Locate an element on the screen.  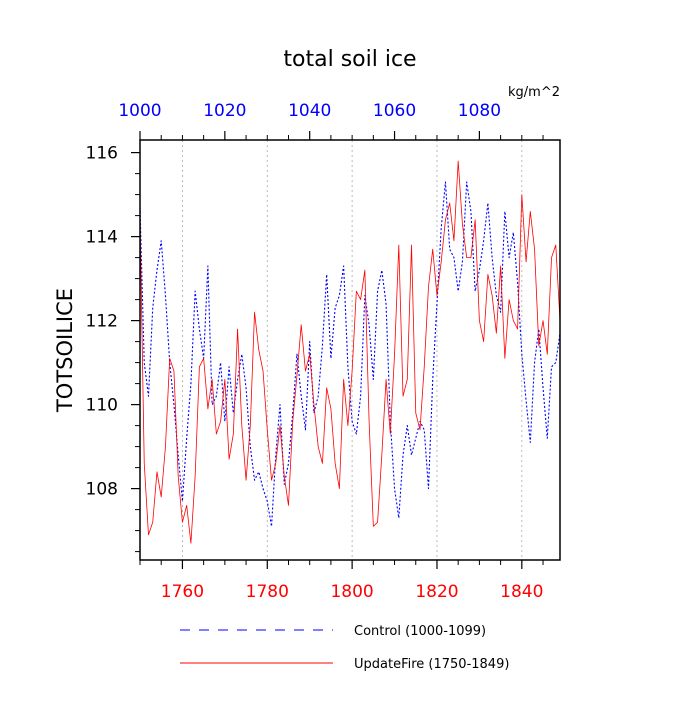
top-axis-tick-label: 1020 is located at coordinates (224, 111).